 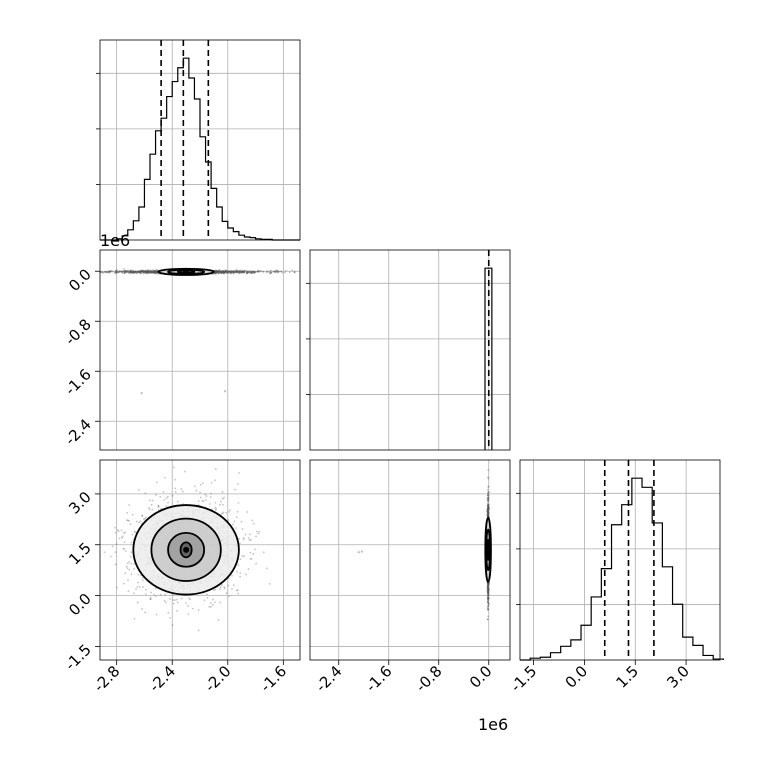 What do you see at coordinates (77, 381) in the screenshot?
I see `y-axis-param-1-label-1: -1.6` at bounding box center [77, 381].